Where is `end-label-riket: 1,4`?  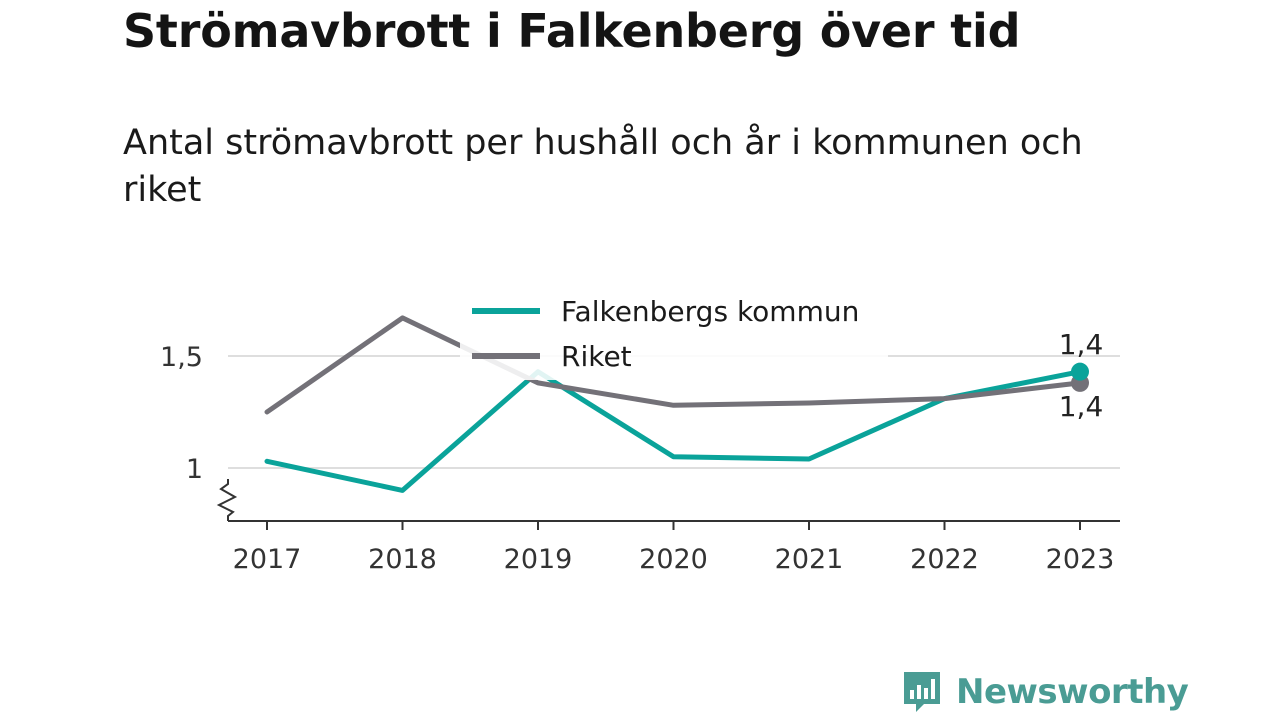 end-label-riket: 1,4 is located at coordinates (1081, 406).